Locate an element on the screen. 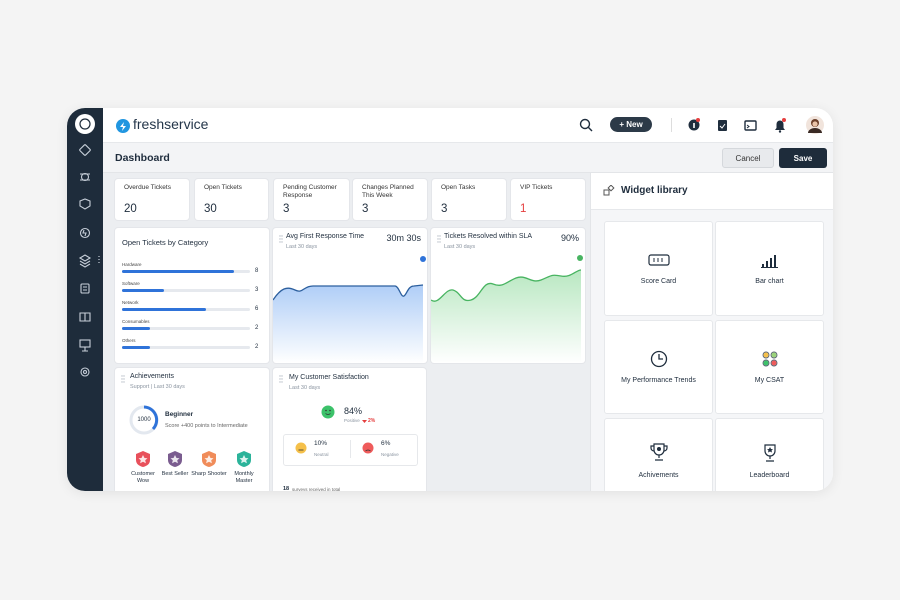 The image size is (900, 600). positive-label: Positive is located at coordinates (352, 420).